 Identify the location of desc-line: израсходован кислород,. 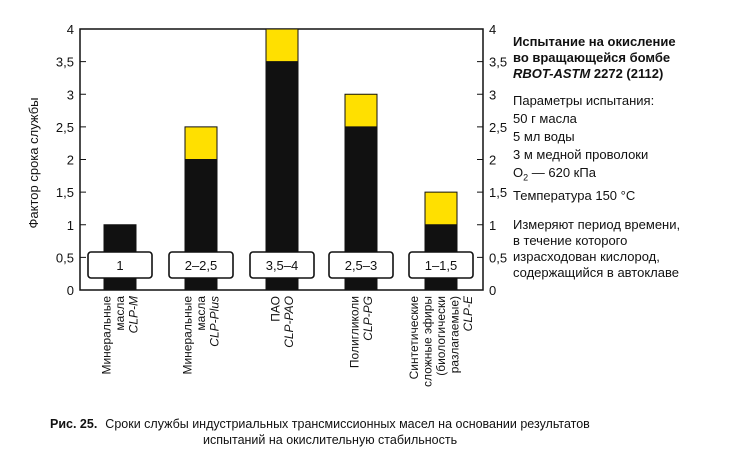
(586, 256).